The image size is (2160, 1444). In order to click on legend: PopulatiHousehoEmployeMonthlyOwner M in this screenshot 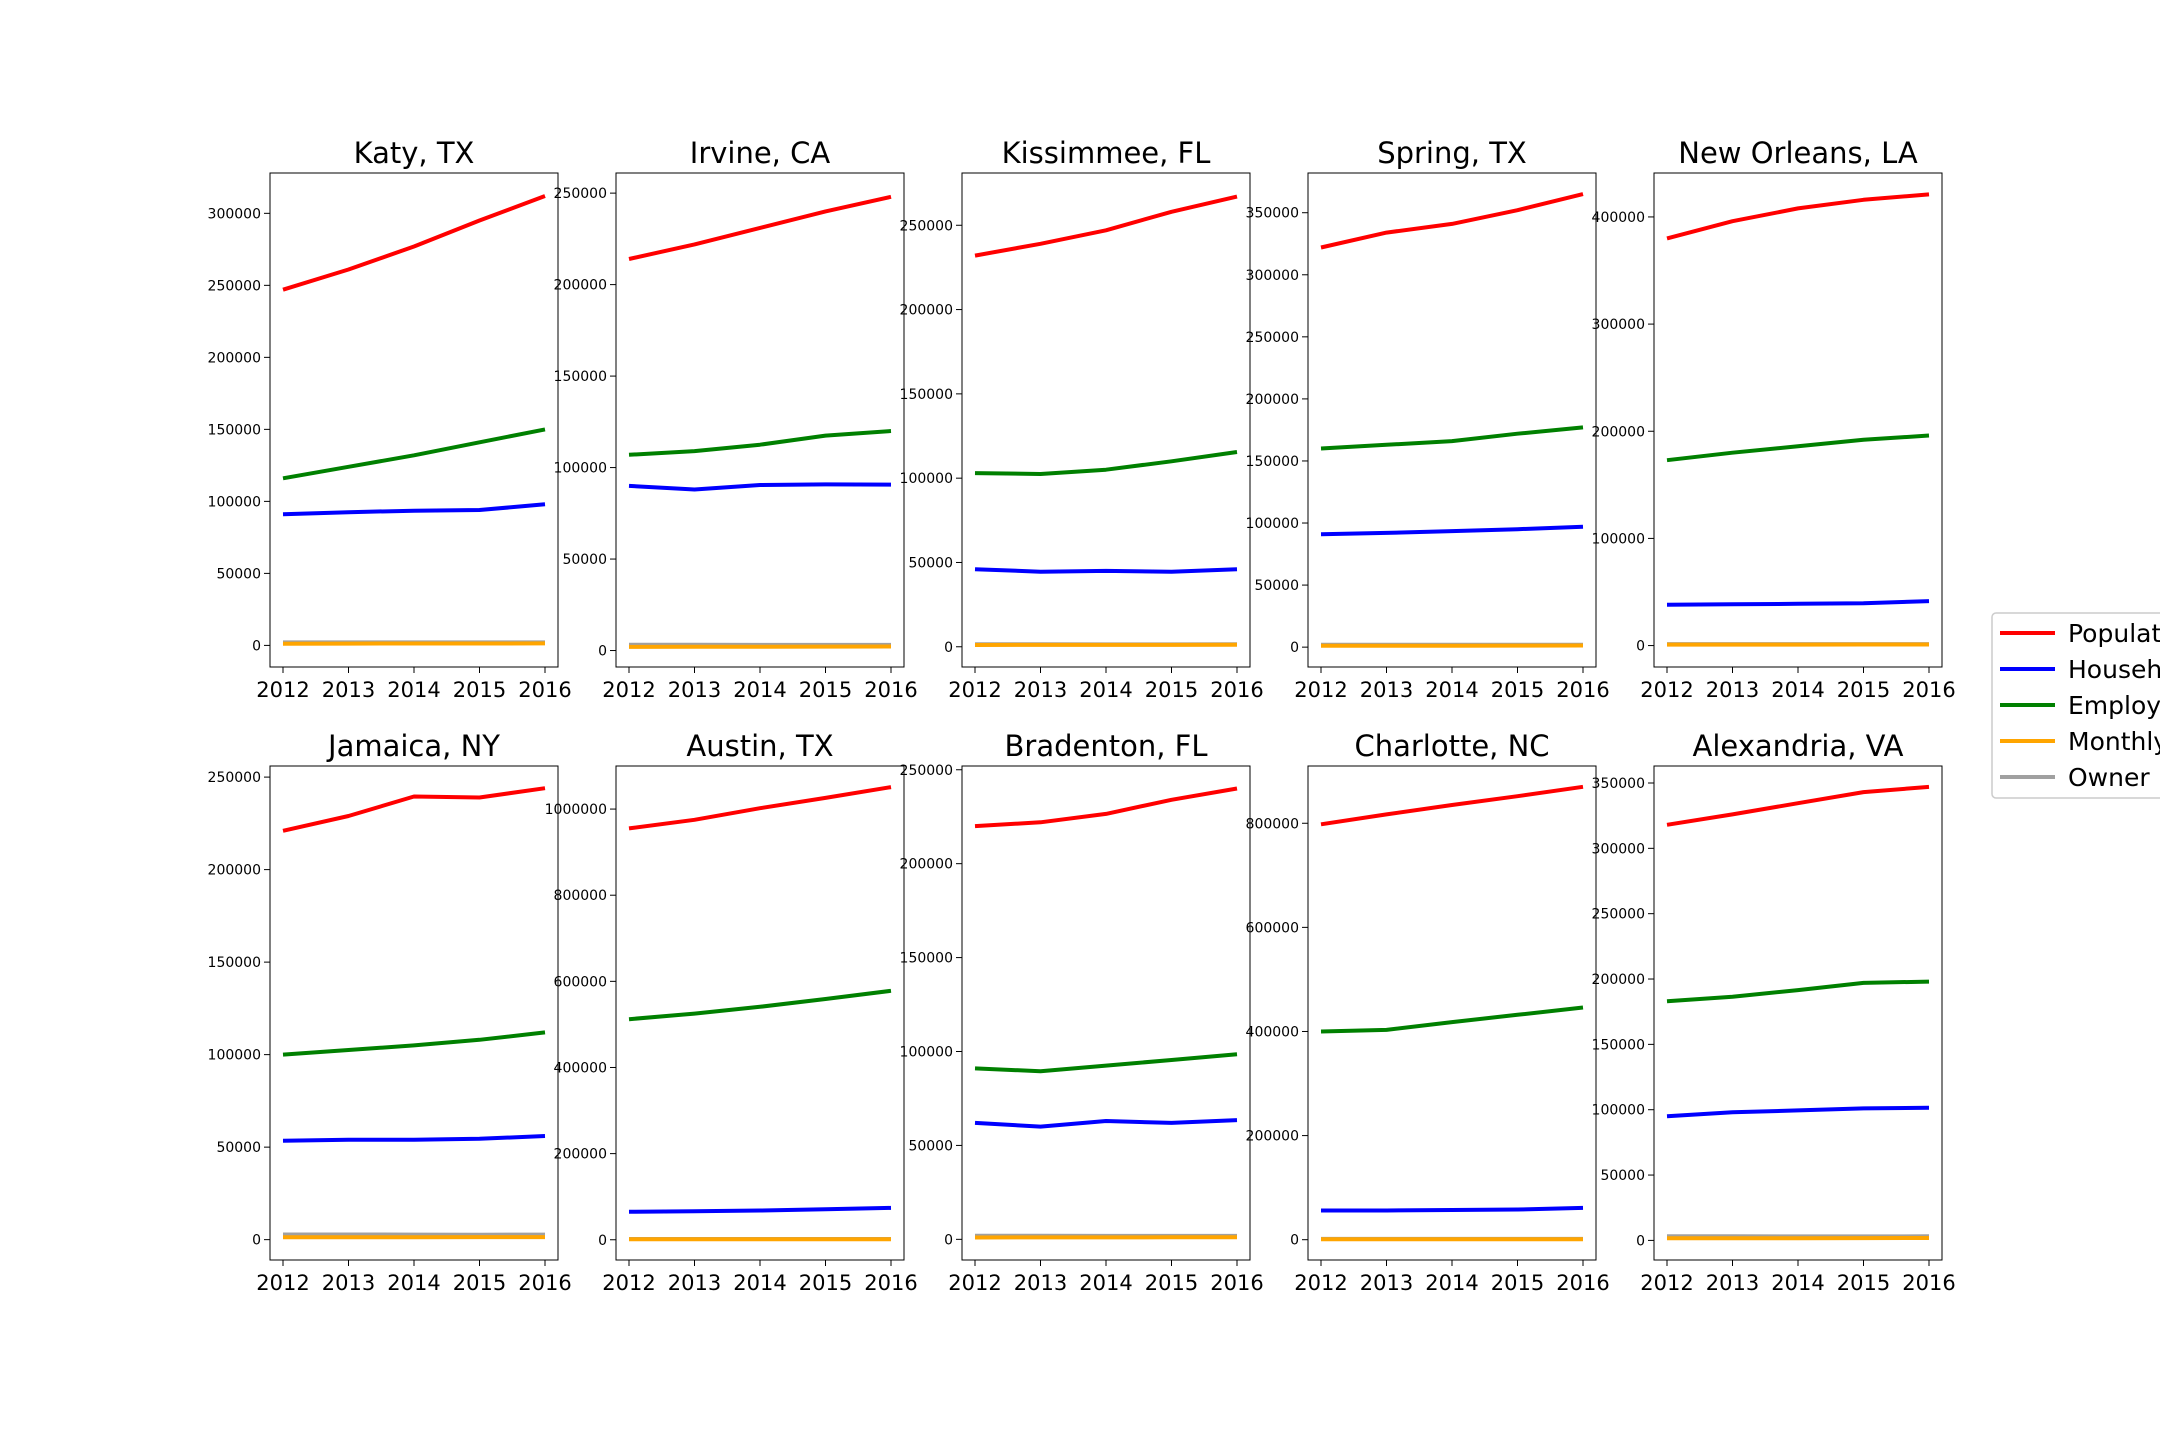, I will do `click(2076, 705)`.